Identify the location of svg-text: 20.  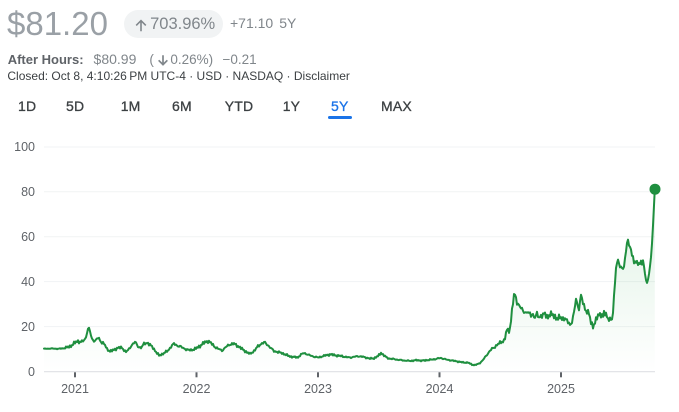
(28, 327).